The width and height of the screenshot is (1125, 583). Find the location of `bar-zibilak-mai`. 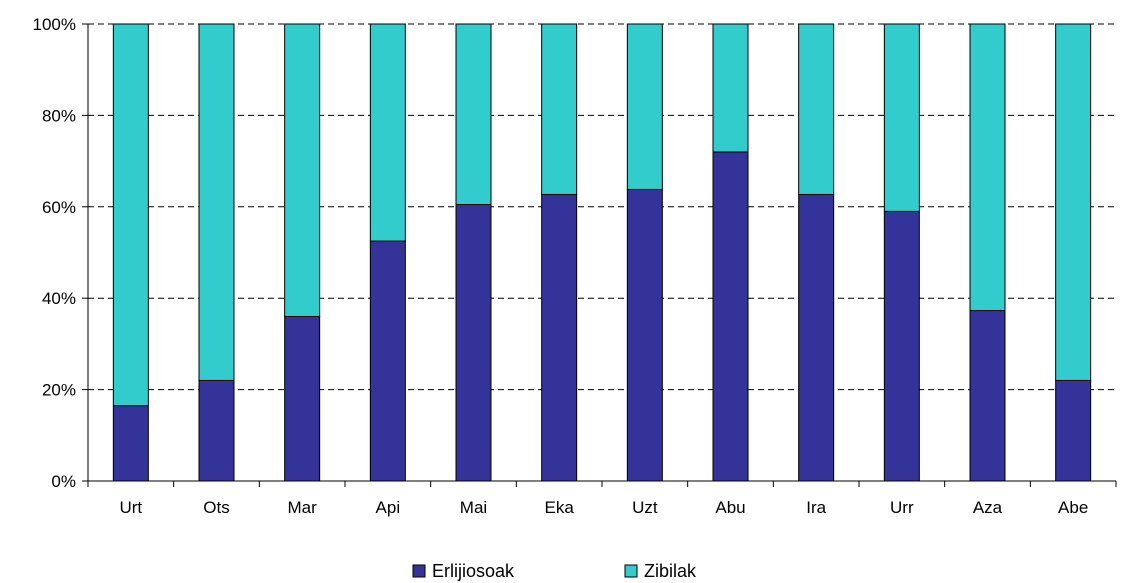

bar-zibilak-mai is located at coordinates (473, 114).